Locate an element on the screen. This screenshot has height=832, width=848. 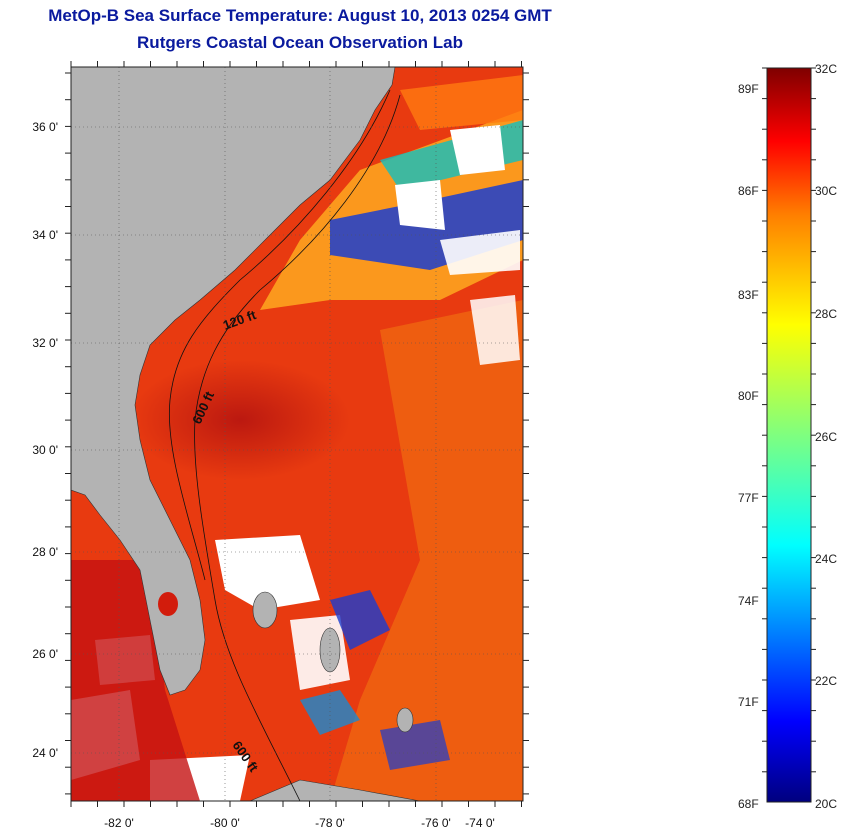
map-subtitle: Rutgers Coastal Ocean Observation Lab is located at coordinates (300, 42).